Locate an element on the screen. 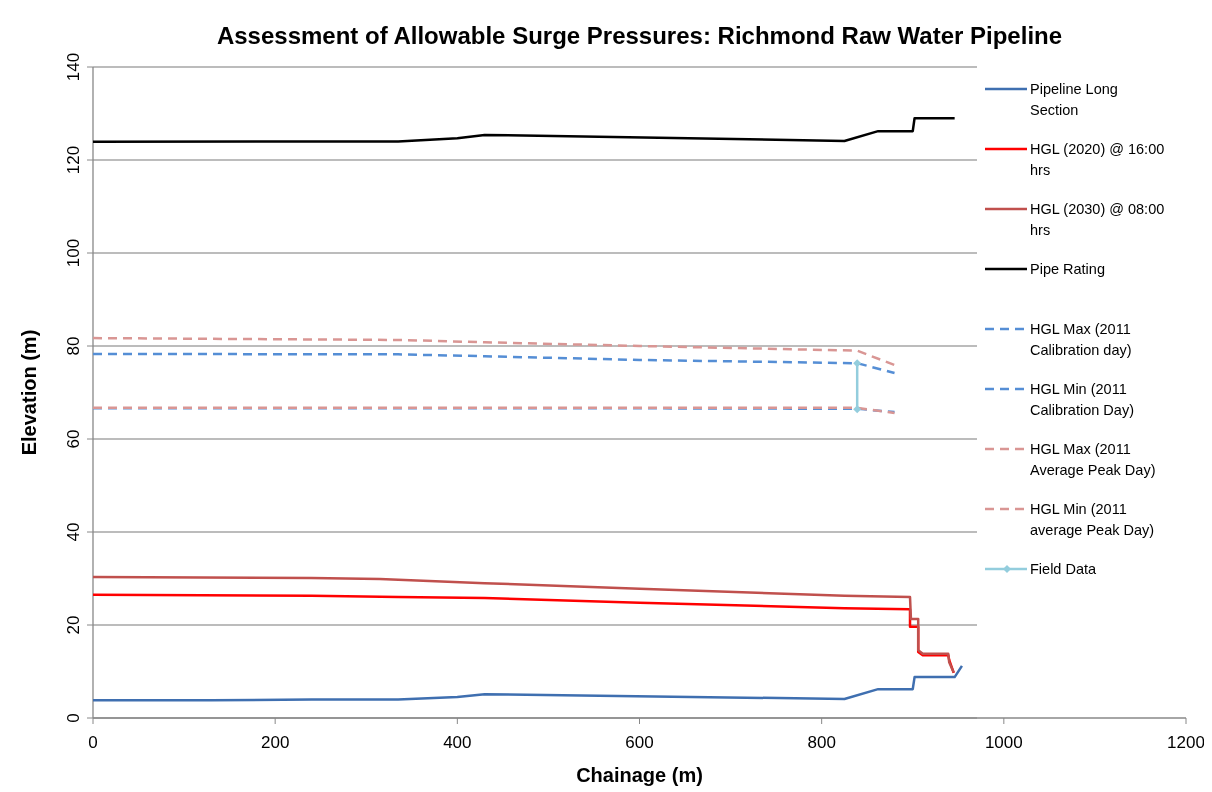 This screenshot has width=1212, height=792. y-tick-label: 140 is located at coordinates (74, 67).